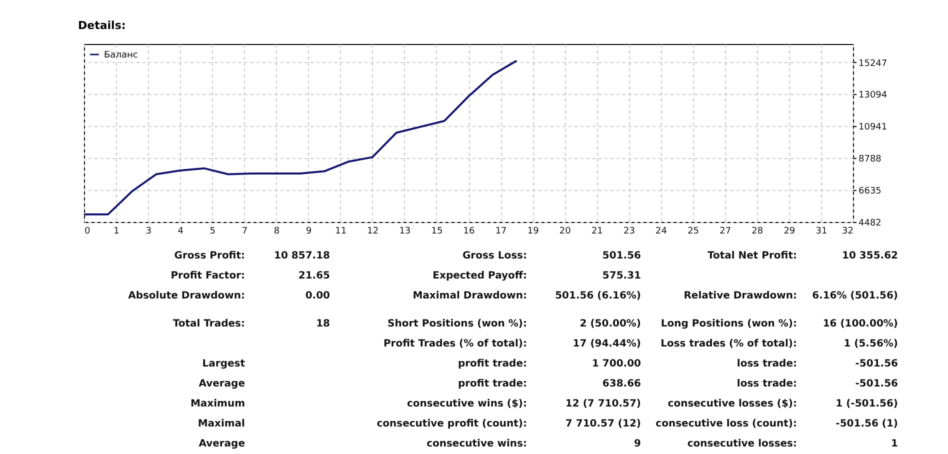 The image size is (948, 454). What do you see at coordinates (867, 404) in the screenshot?
I see `text: 1 (-501.56)` at bounding box center [867, 404].